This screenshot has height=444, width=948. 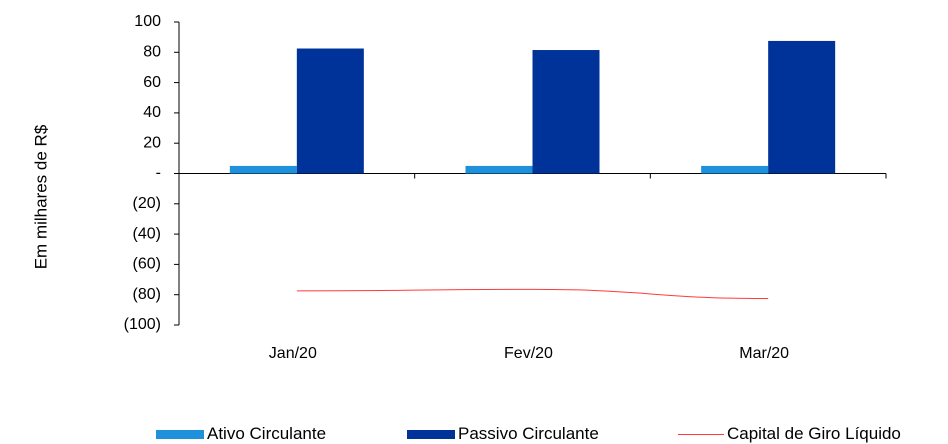 What do you see at coordinates (532, 293) in the screenshot?
I see `line-capital-de-giro-liquido` at bounding box center [532, 293].